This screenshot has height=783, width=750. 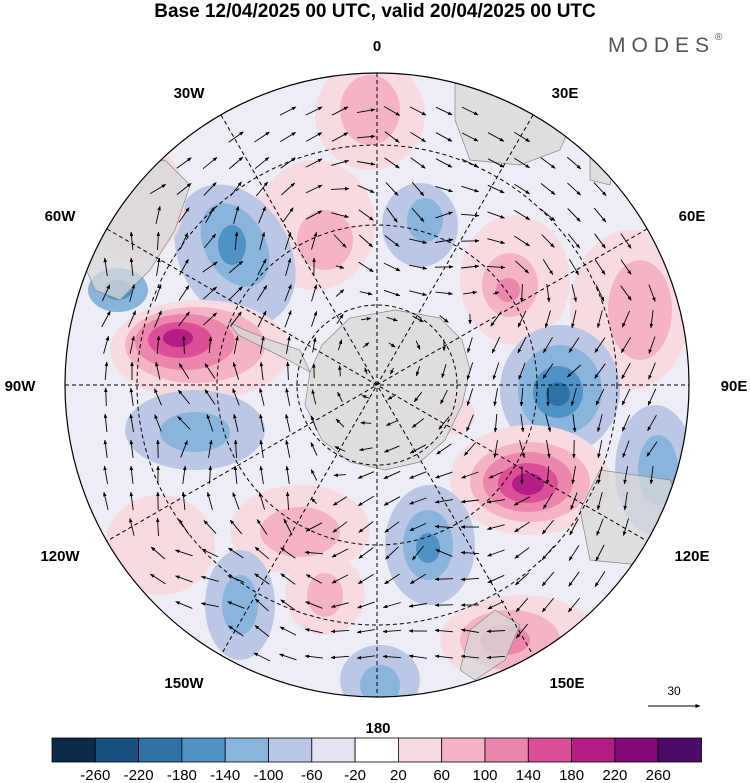 I want to click on lon-label-120e: 120E, so click(x=691, y=556).